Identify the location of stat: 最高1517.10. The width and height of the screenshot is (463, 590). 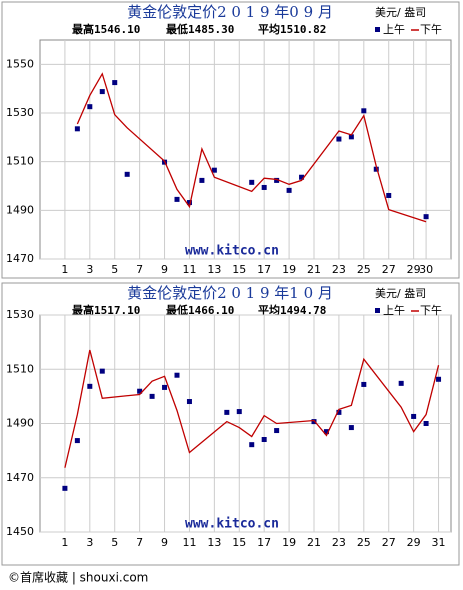
(106, 310).